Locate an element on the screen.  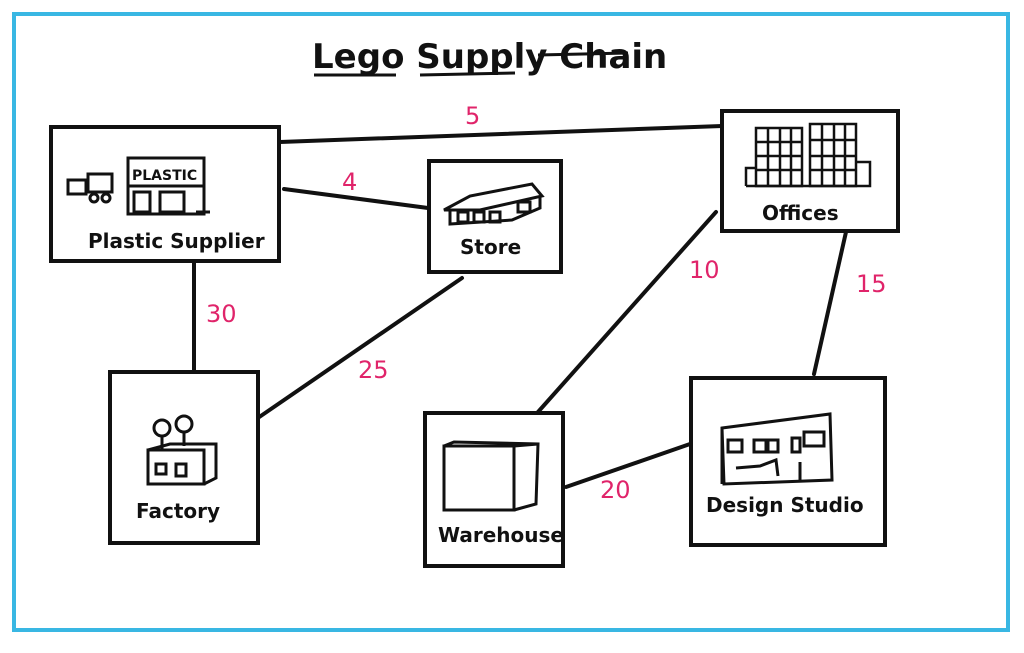
edge-offices-design is located at coordinates (830, 303).